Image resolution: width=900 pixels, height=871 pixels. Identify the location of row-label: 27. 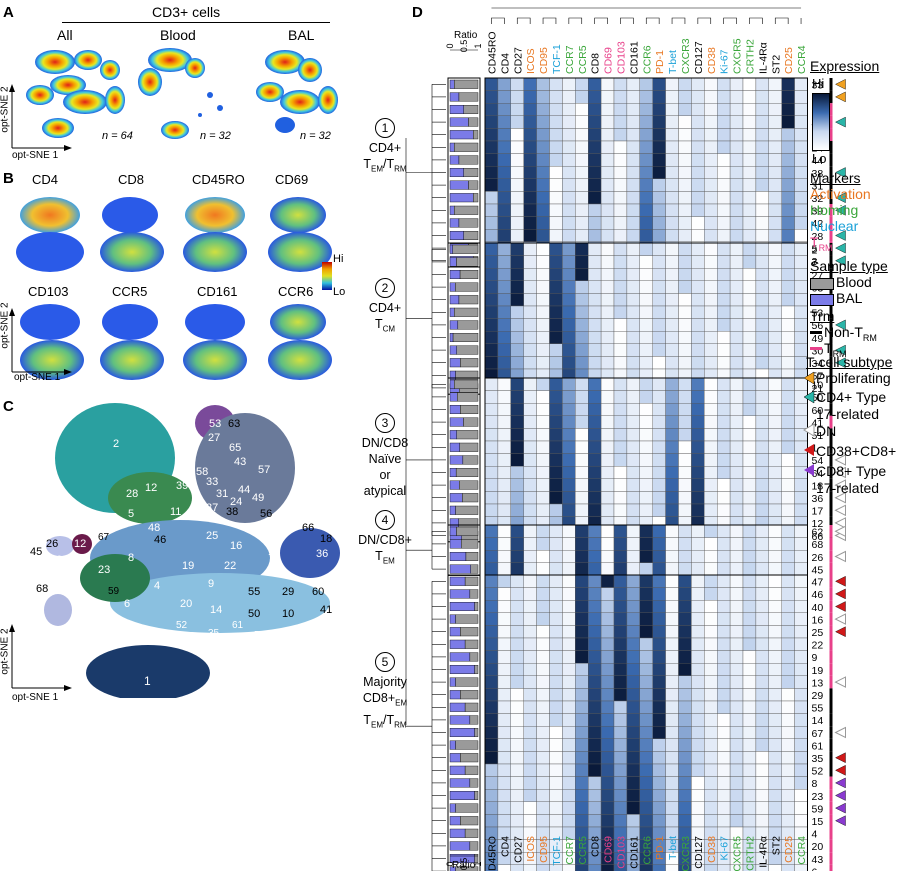
(818, 276).